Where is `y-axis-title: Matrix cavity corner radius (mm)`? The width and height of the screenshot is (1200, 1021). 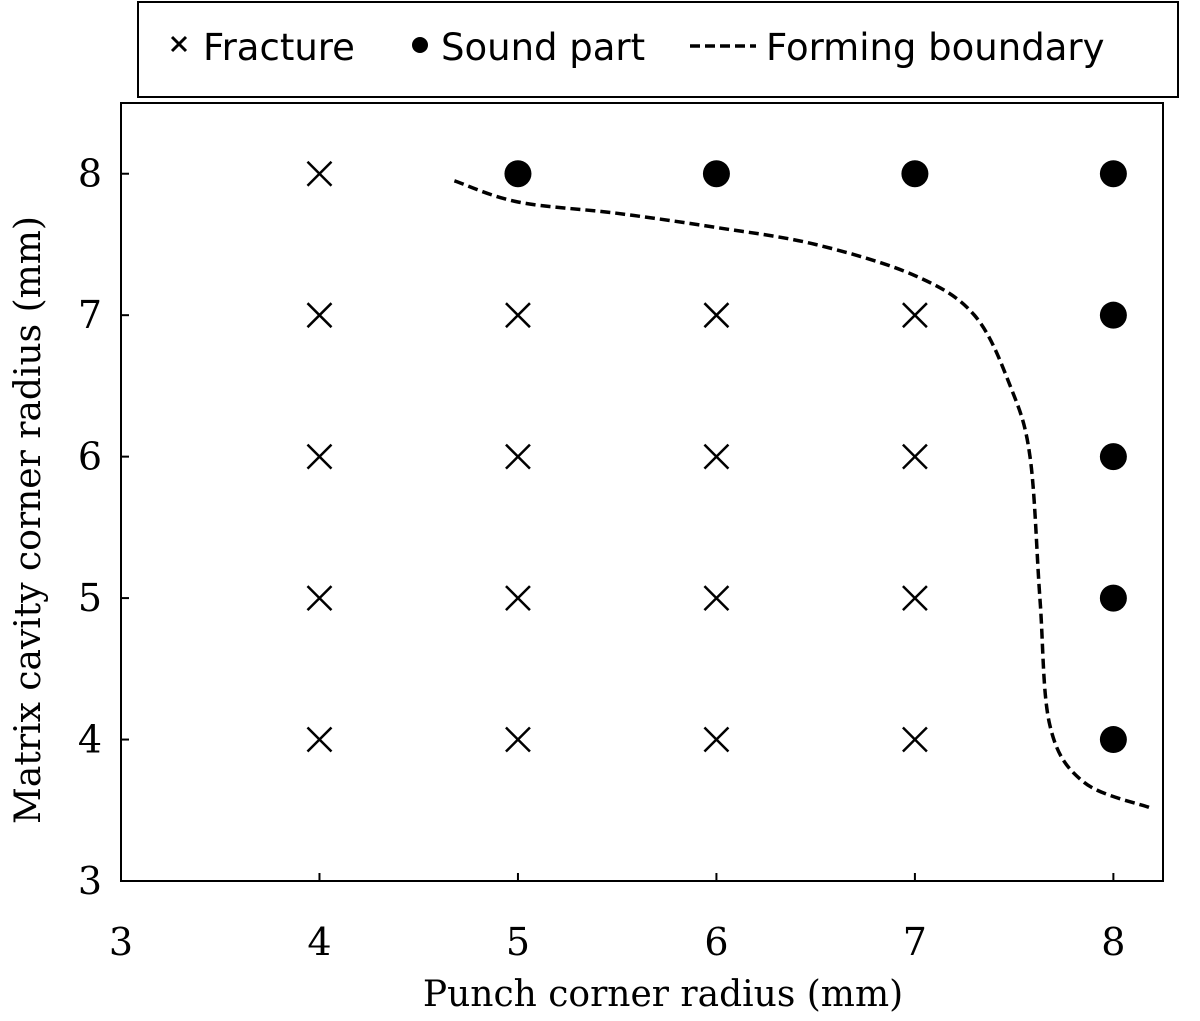
y-axis-title: Matrix cavity corner radius (mm) is located at coordinates (28, 520).